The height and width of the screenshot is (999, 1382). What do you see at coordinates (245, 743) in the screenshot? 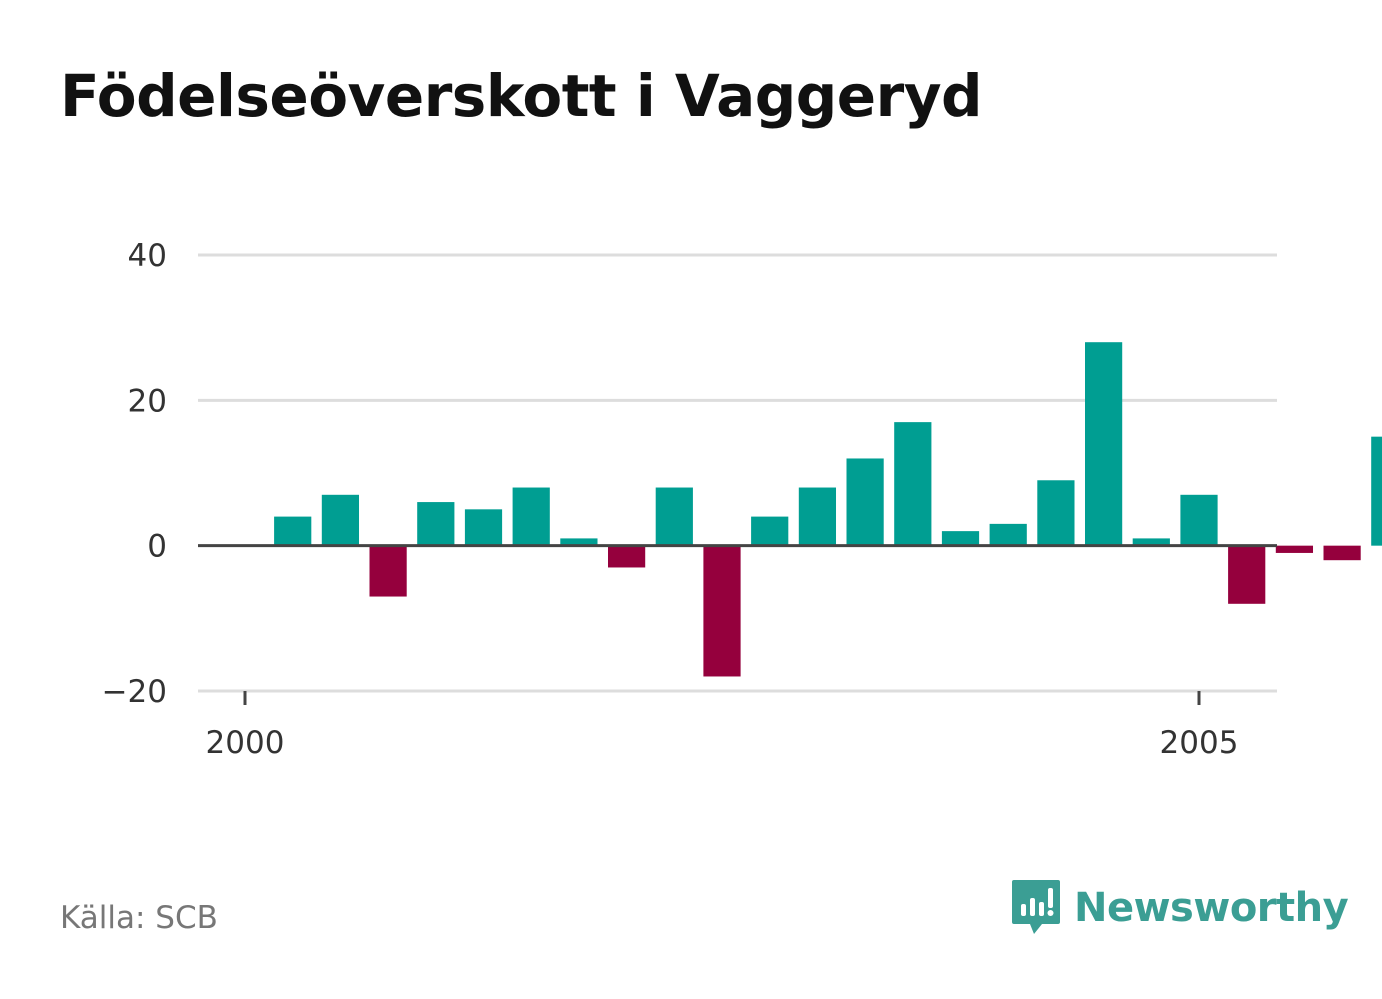
I see `x-tick-label: 2000` at bounding box center [245, 743].